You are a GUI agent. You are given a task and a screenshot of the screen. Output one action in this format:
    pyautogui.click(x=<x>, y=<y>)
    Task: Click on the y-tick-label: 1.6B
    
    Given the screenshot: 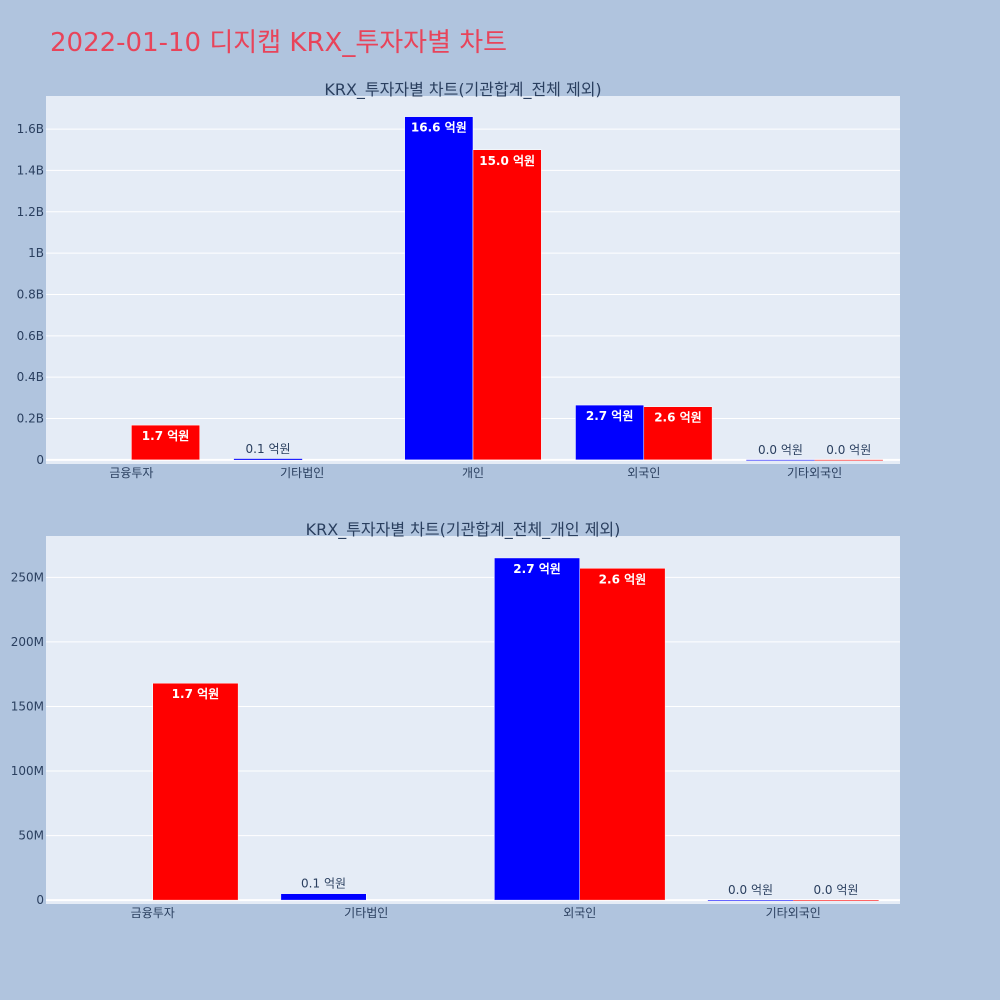 What is the action you would take?
    pyautogui.click(x=30, y=129)
    